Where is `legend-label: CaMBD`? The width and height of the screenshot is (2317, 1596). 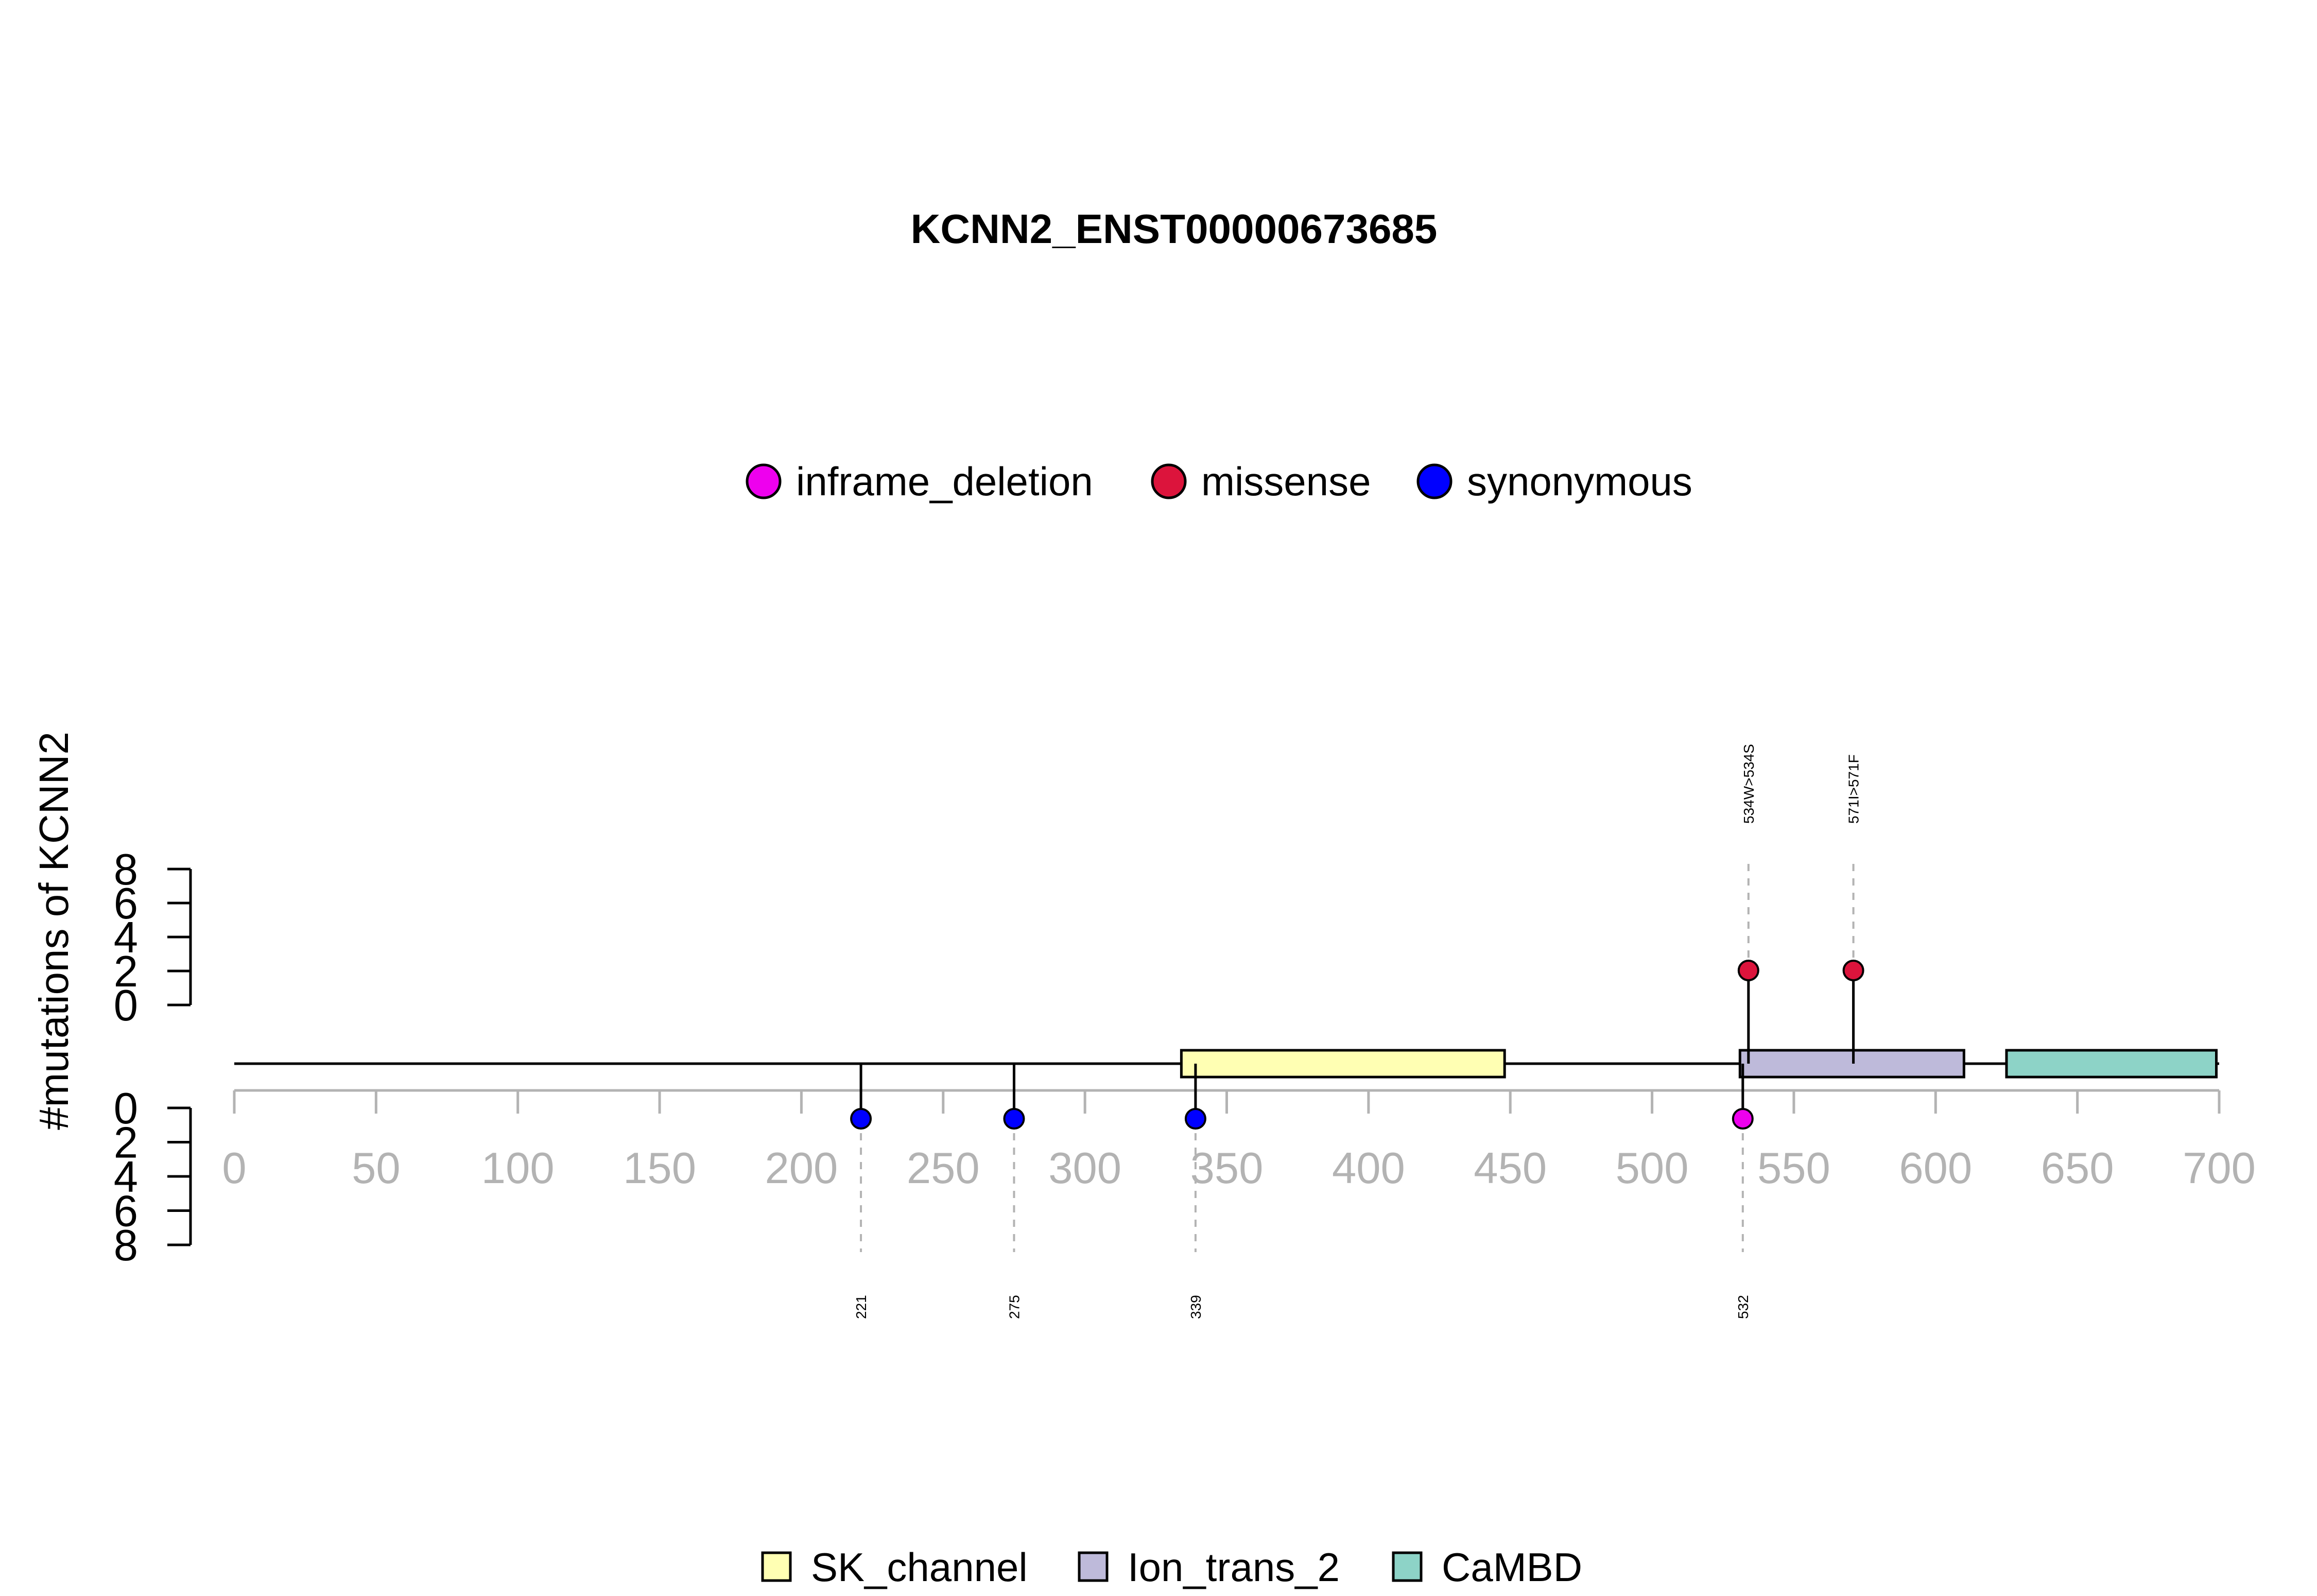 legend-label: CaMBD is located at coordinates (1512, 1567).